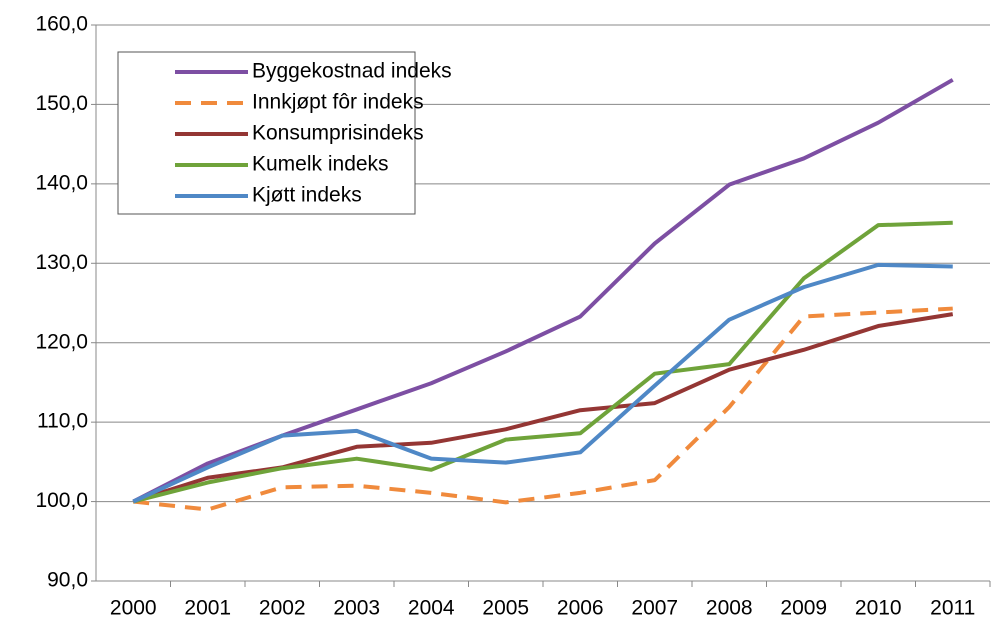  I want to click on y-tick-label: 120,0, so click(61, 341).